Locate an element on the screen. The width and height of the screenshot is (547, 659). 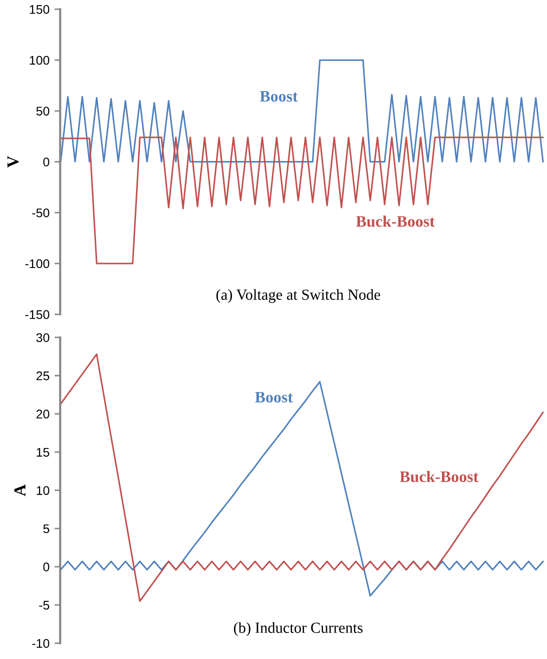
line-series is located at coordinates (302, 111).